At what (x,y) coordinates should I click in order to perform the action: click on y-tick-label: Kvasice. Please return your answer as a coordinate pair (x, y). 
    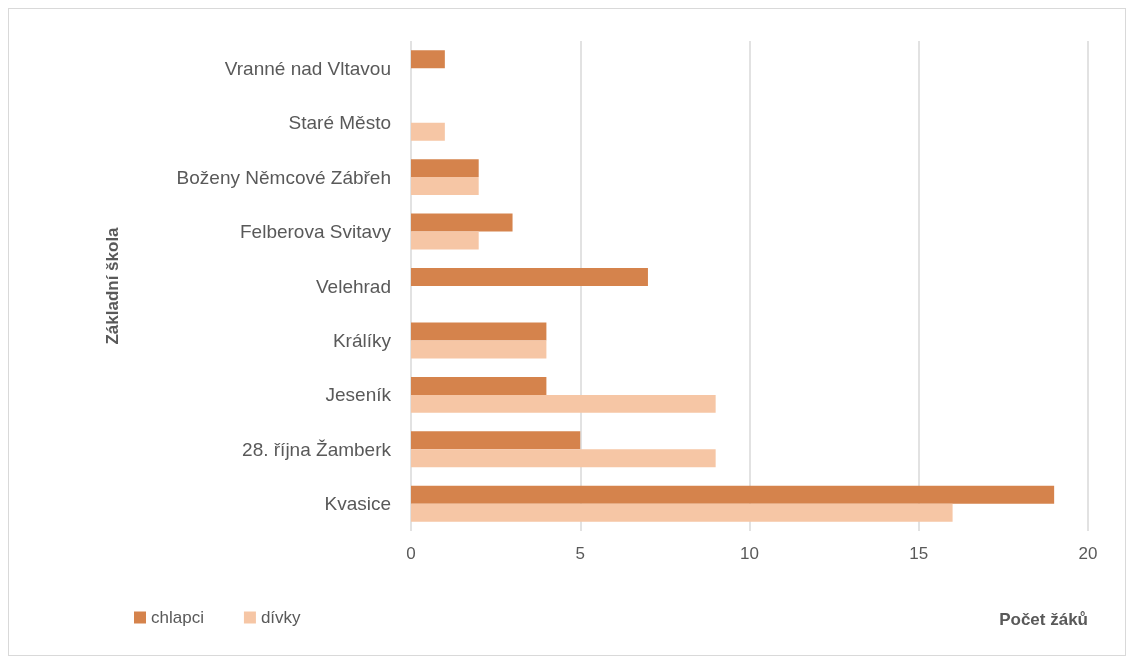
    Looking at the image, I should click on (357, 504).